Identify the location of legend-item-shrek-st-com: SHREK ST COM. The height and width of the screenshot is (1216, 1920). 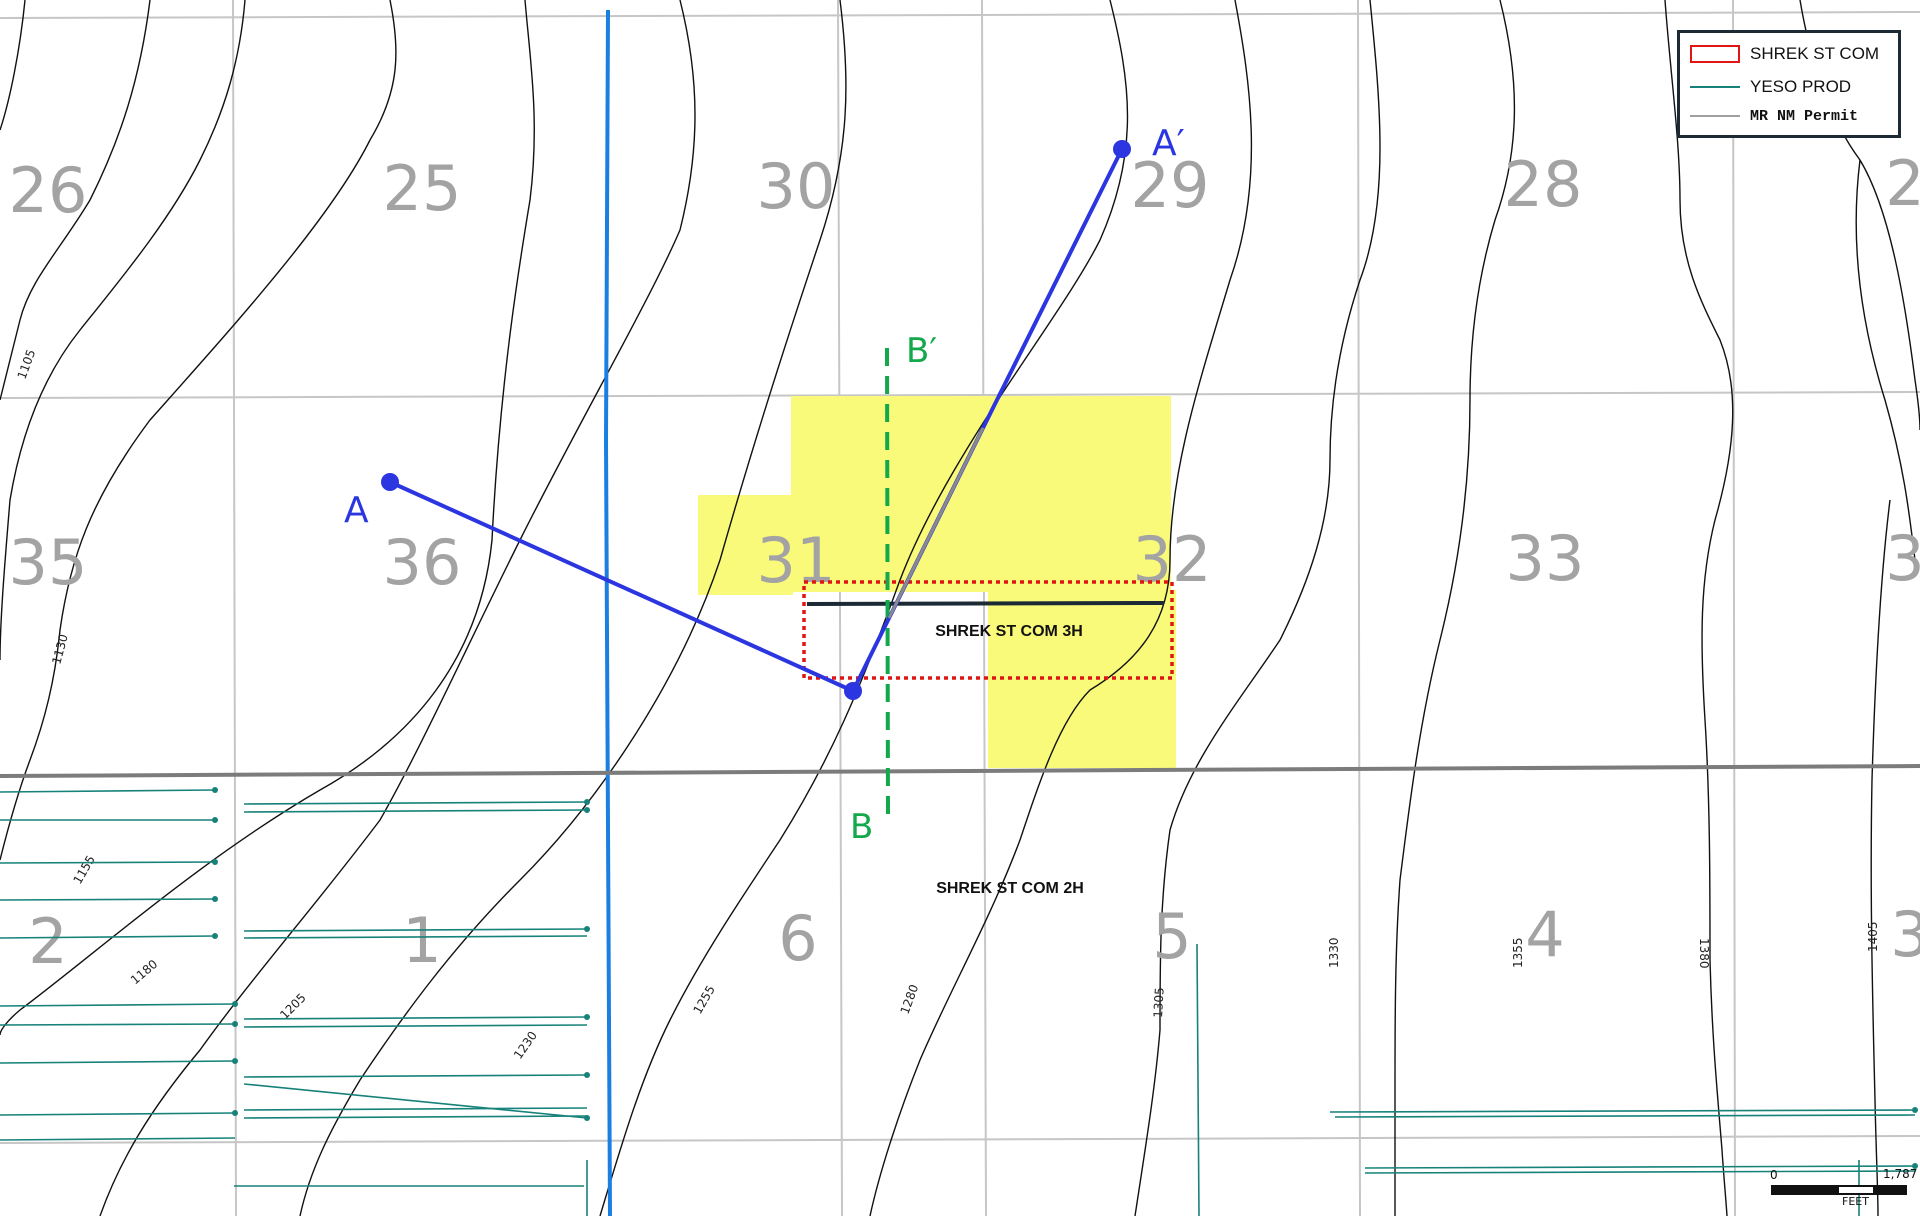
(1784, 54).